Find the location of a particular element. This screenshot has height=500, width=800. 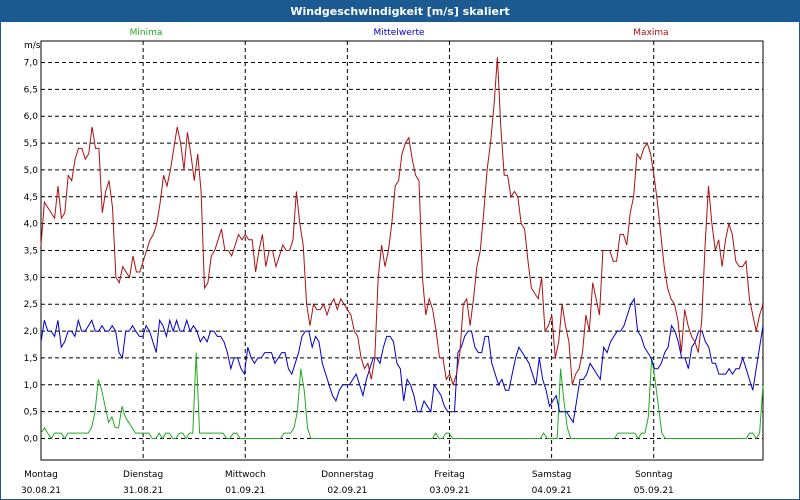

y-tick-label: 6,5 is located at coordinates (31, 90).